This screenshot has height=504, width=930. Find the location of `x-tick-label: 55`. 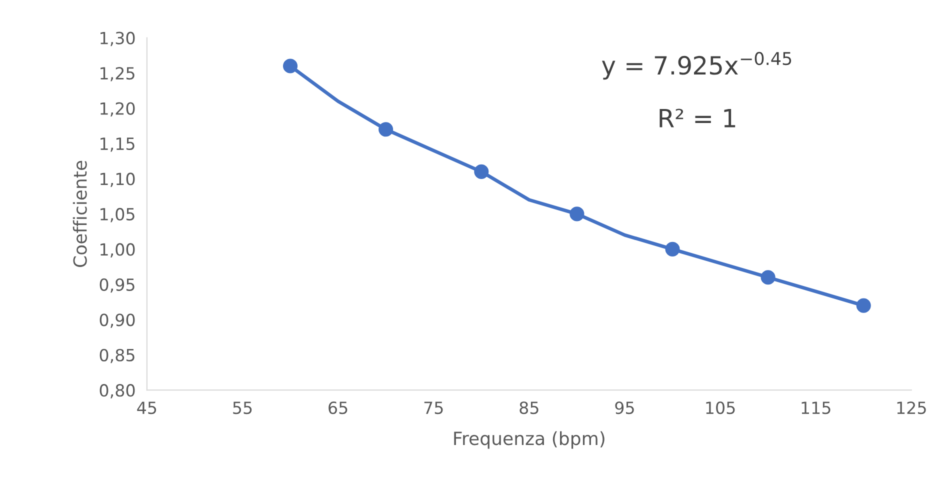

x-tick-label: 55 is located at coordinates (242, 408).